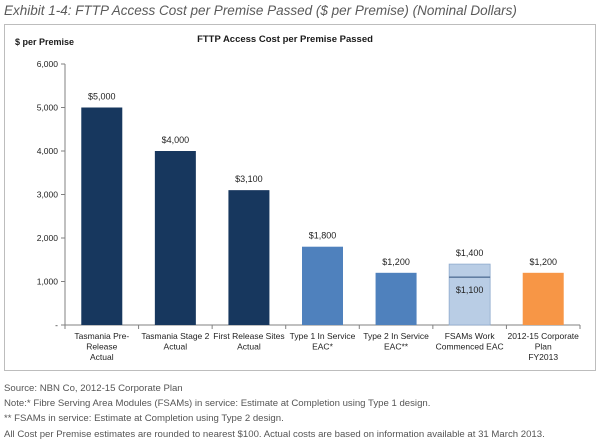 This screenshot has height=445, width=601. What do you see at coordinates (56, 325) in the screenshot?
I see `y-tick-label: -` at bounding box center [56, 325].